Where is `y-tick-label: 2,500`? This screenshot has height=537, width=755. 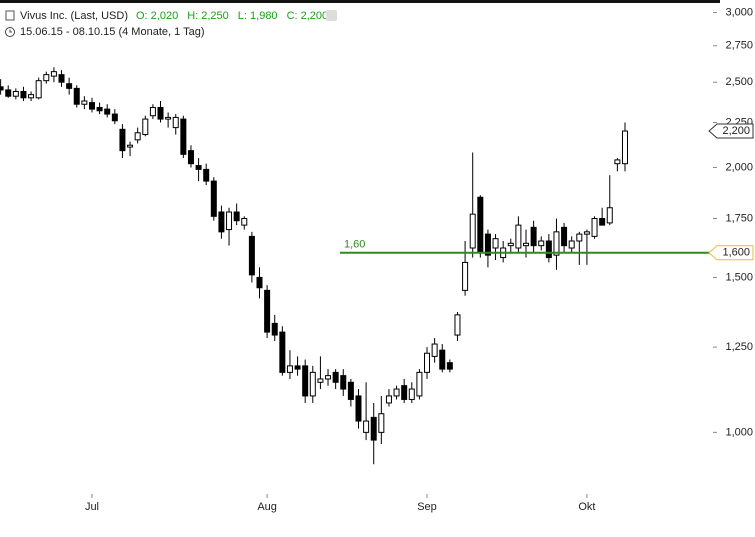
y-tick-label: 2,500 is located at coordinates (739, 82).